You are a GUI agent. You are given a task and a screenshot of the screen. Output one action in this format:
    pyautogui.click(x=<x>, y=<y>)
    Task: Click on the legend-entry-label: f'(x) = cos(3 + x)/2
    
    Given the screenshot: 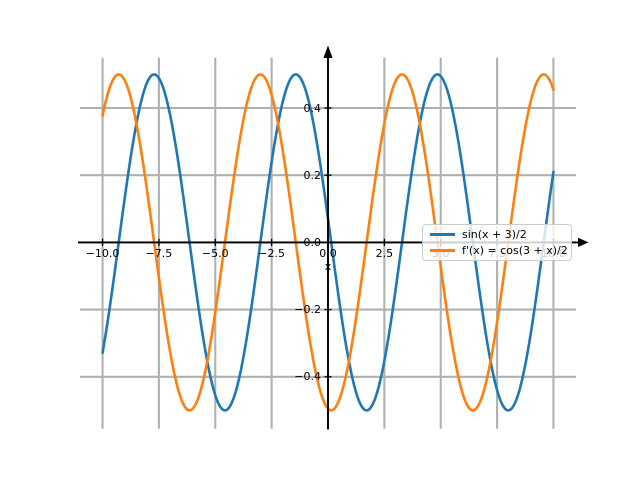 What is the action you would take?
    pyautogui.click(x=515, y=250)
    